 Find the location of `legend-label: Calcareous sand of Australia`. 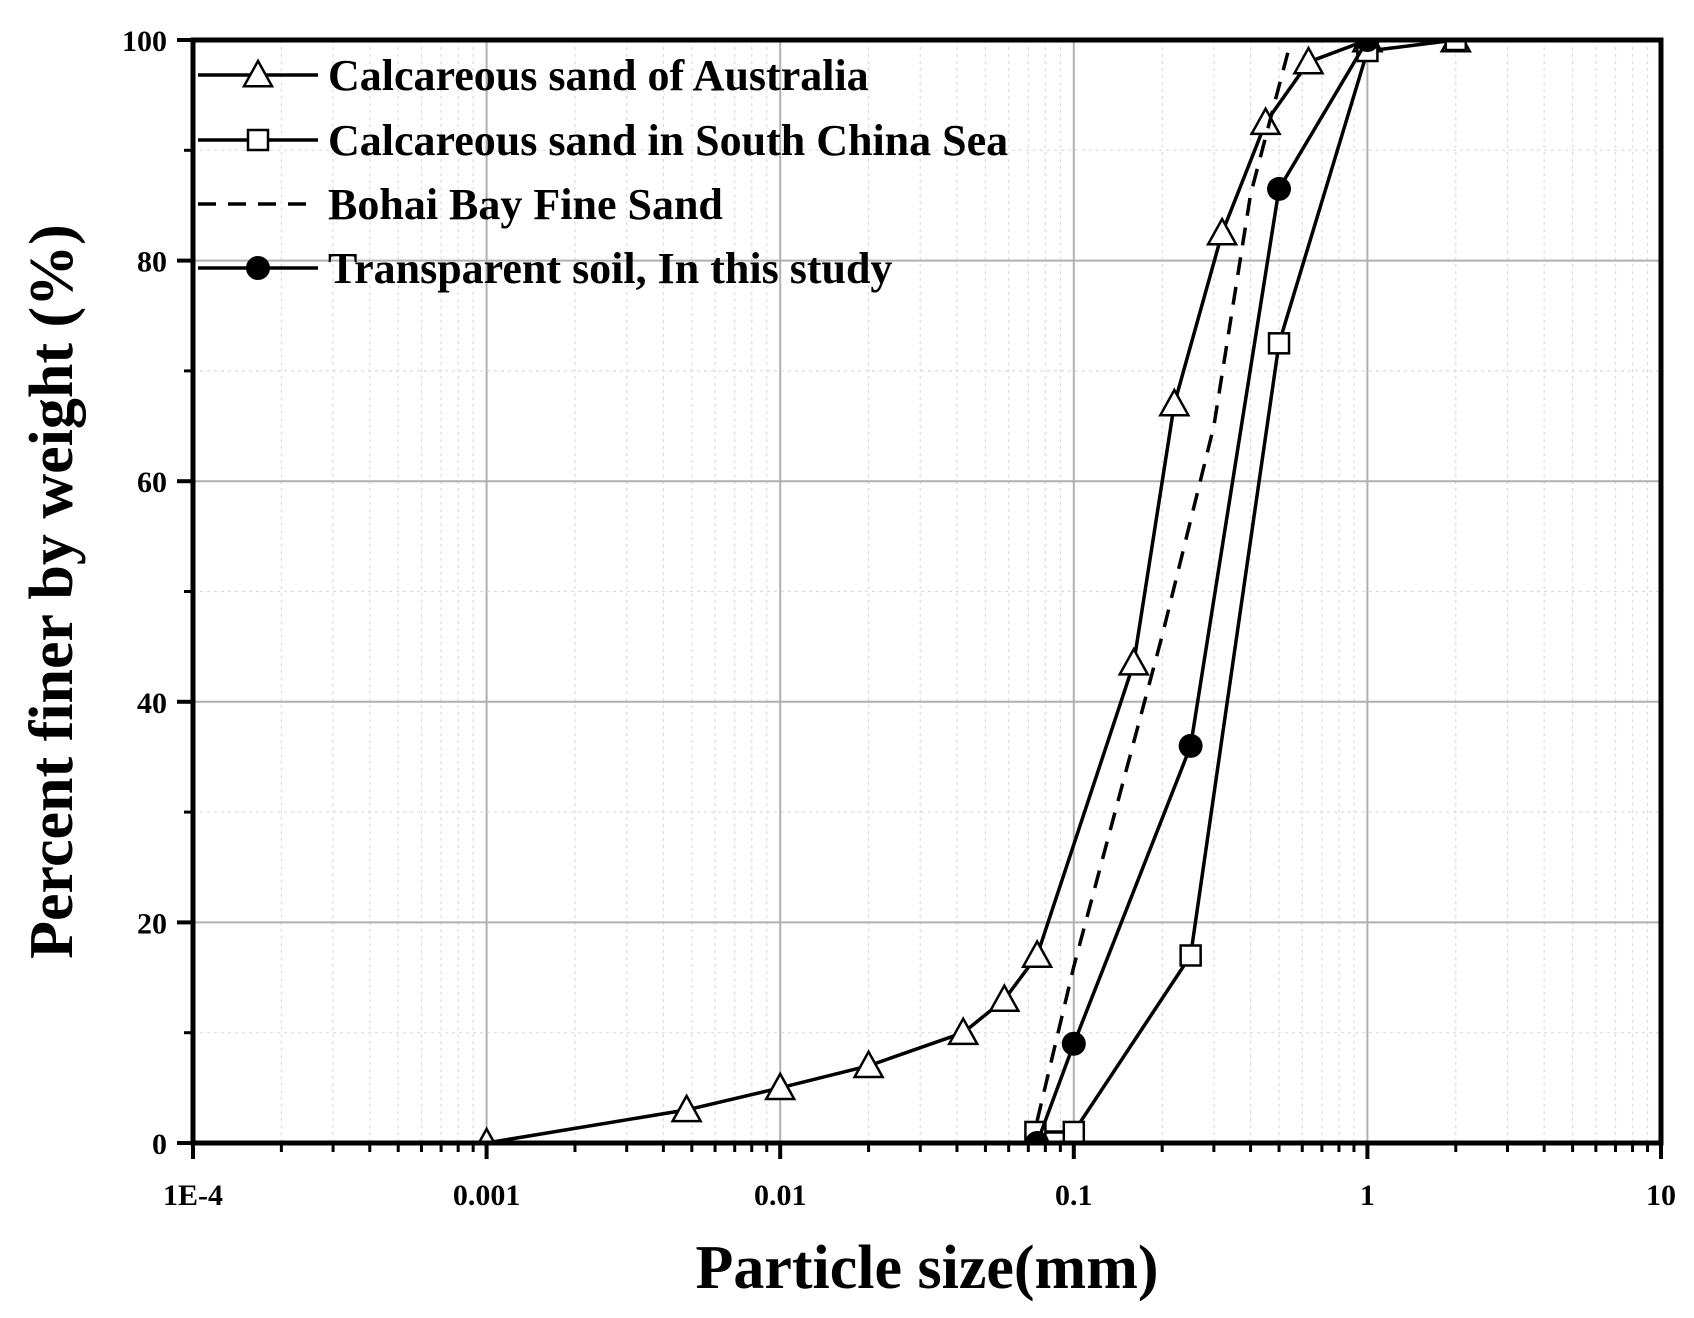

legend-label: Calcareous sand of Australia is located at coordinates (598, 75).